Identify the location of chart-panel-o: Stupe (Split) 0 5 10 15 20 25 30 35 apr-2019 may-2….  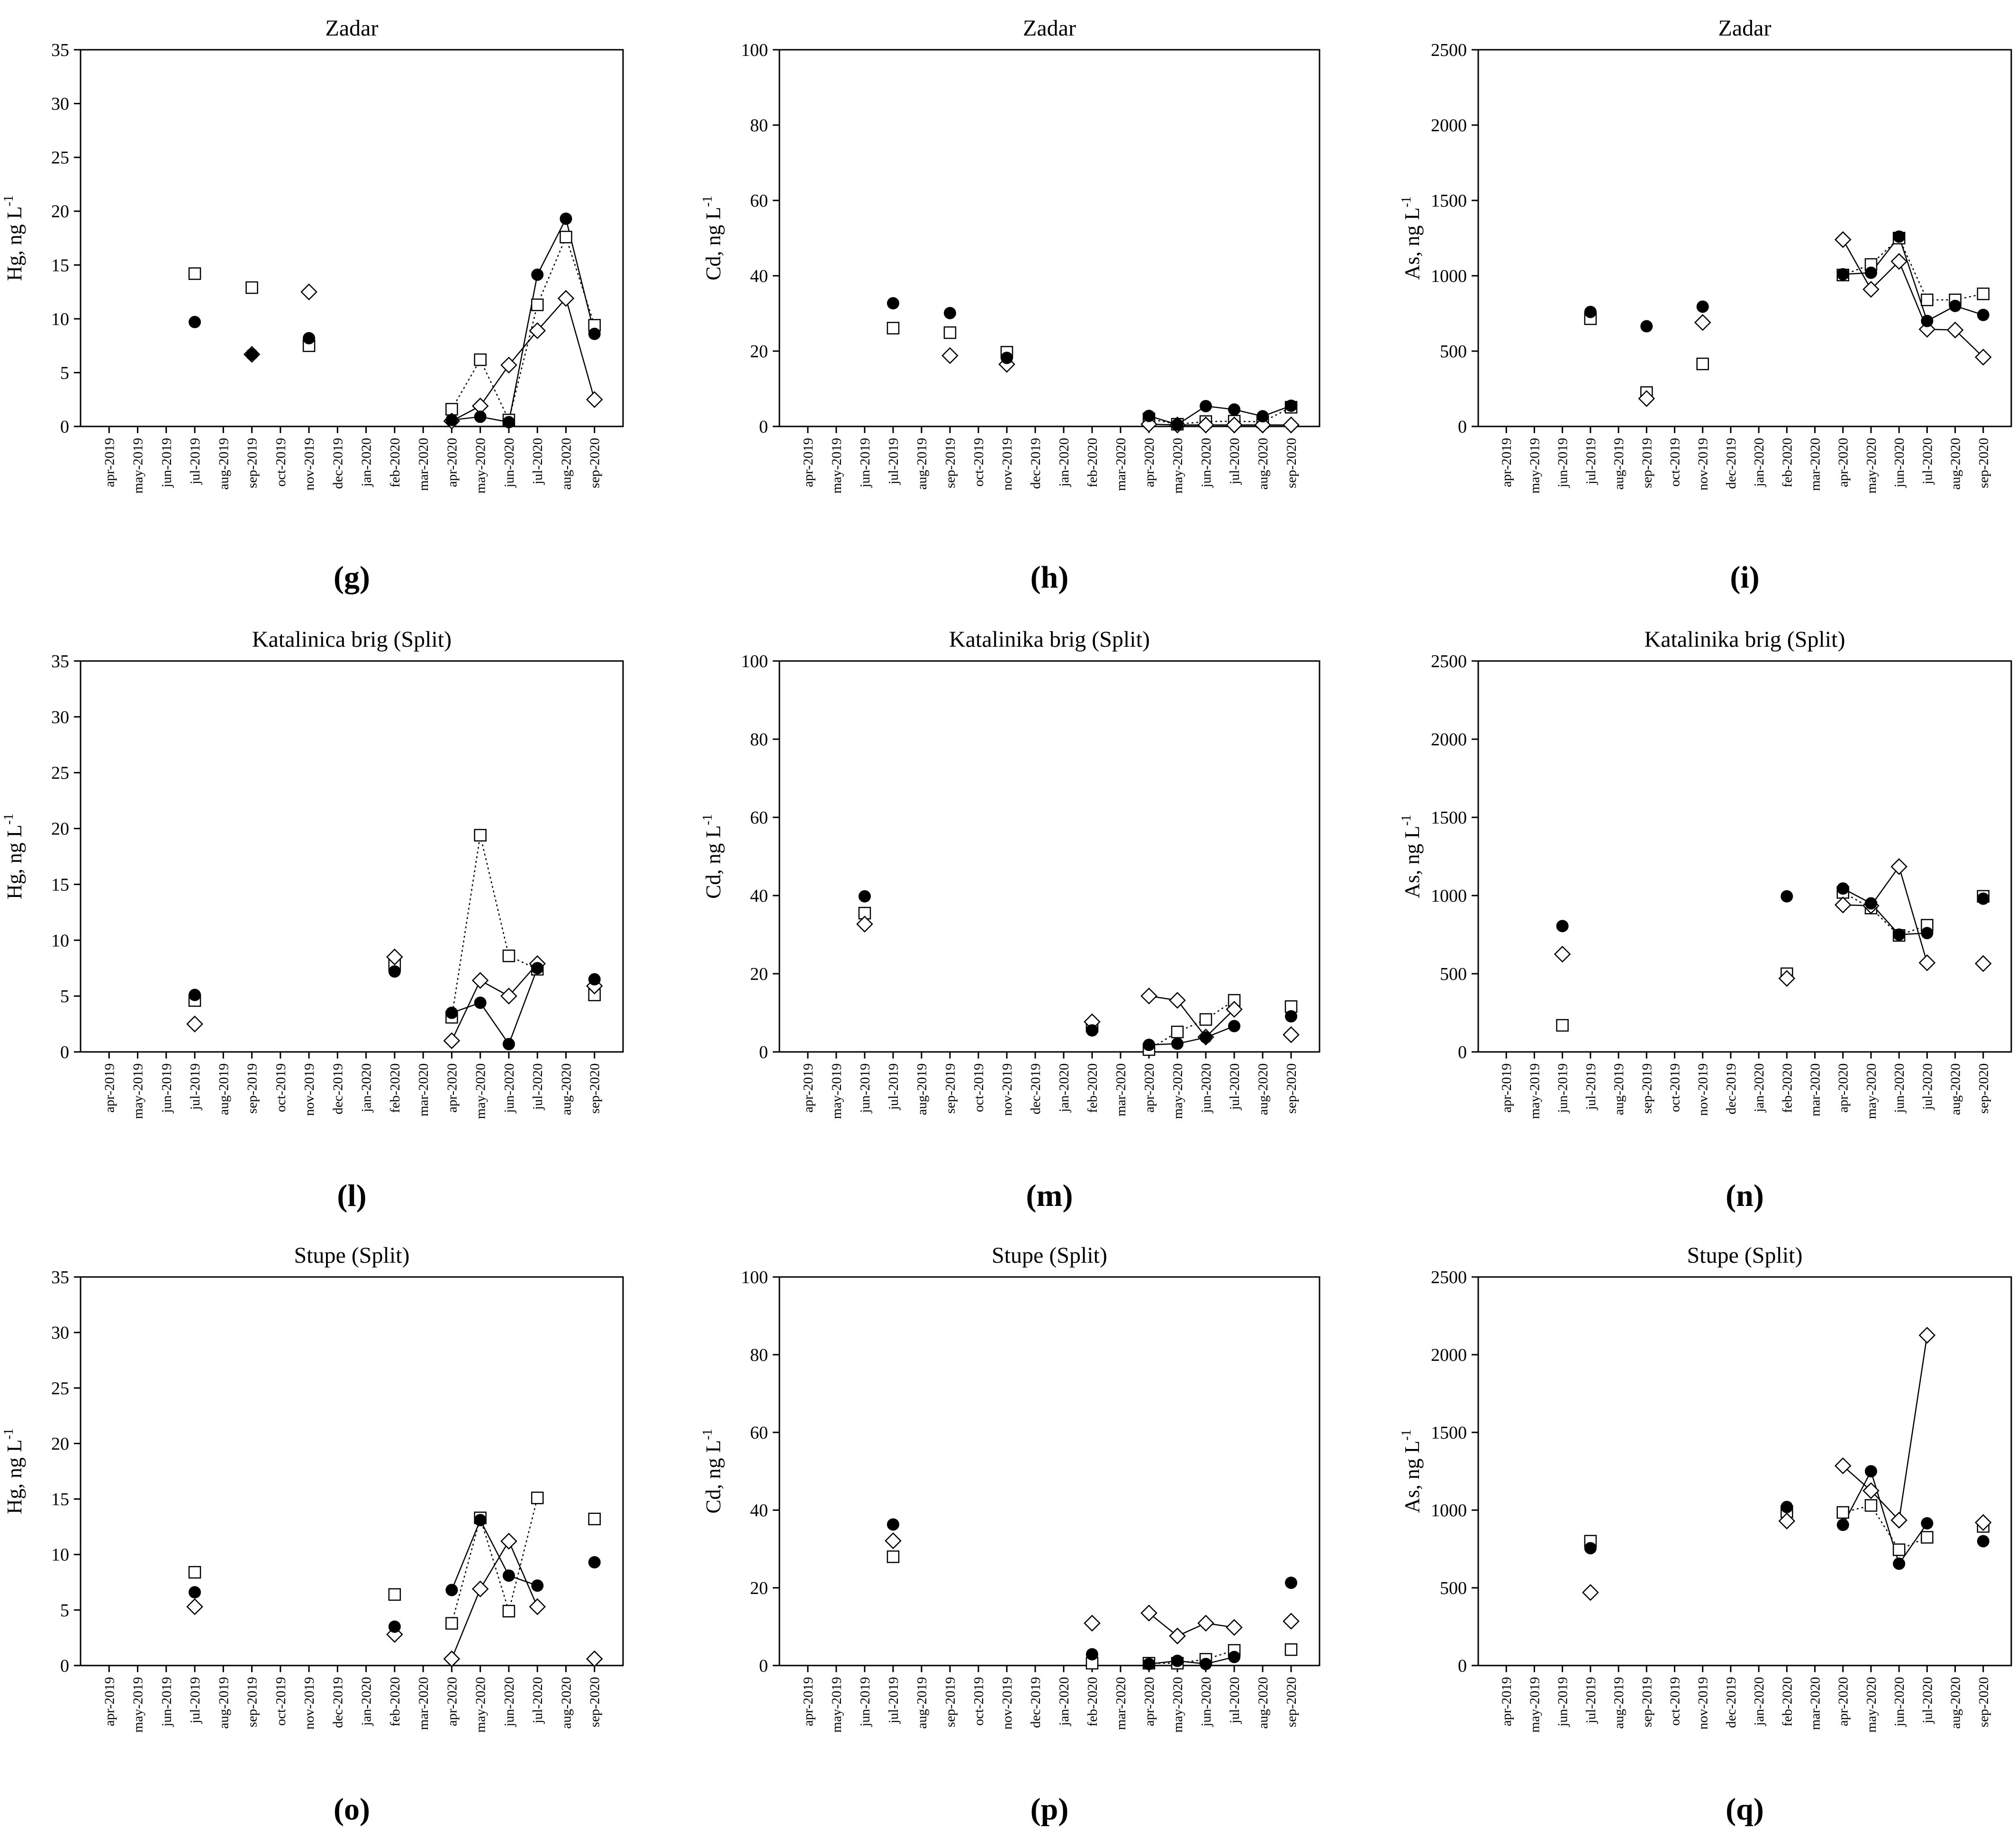
(312, 1535).